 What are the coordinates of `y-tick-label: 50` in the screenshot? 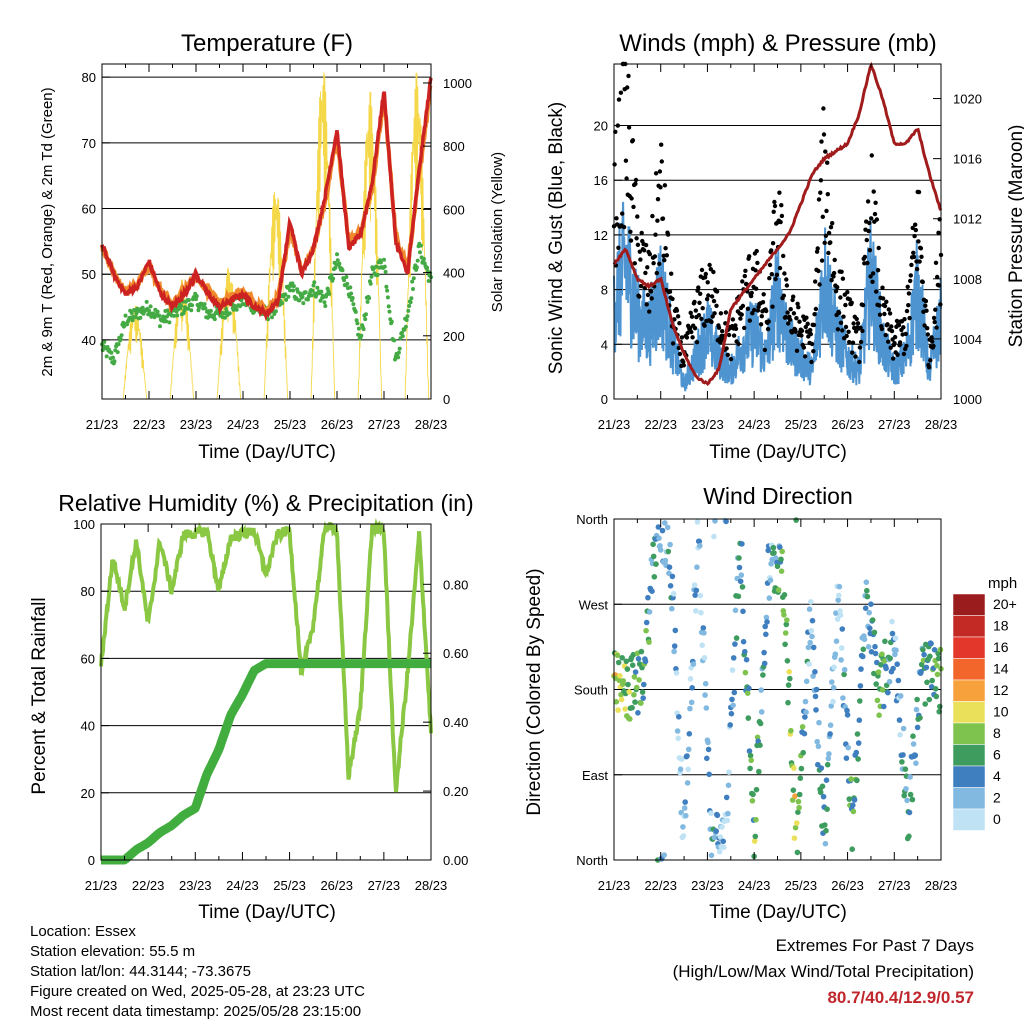 It's located at (89, 274).